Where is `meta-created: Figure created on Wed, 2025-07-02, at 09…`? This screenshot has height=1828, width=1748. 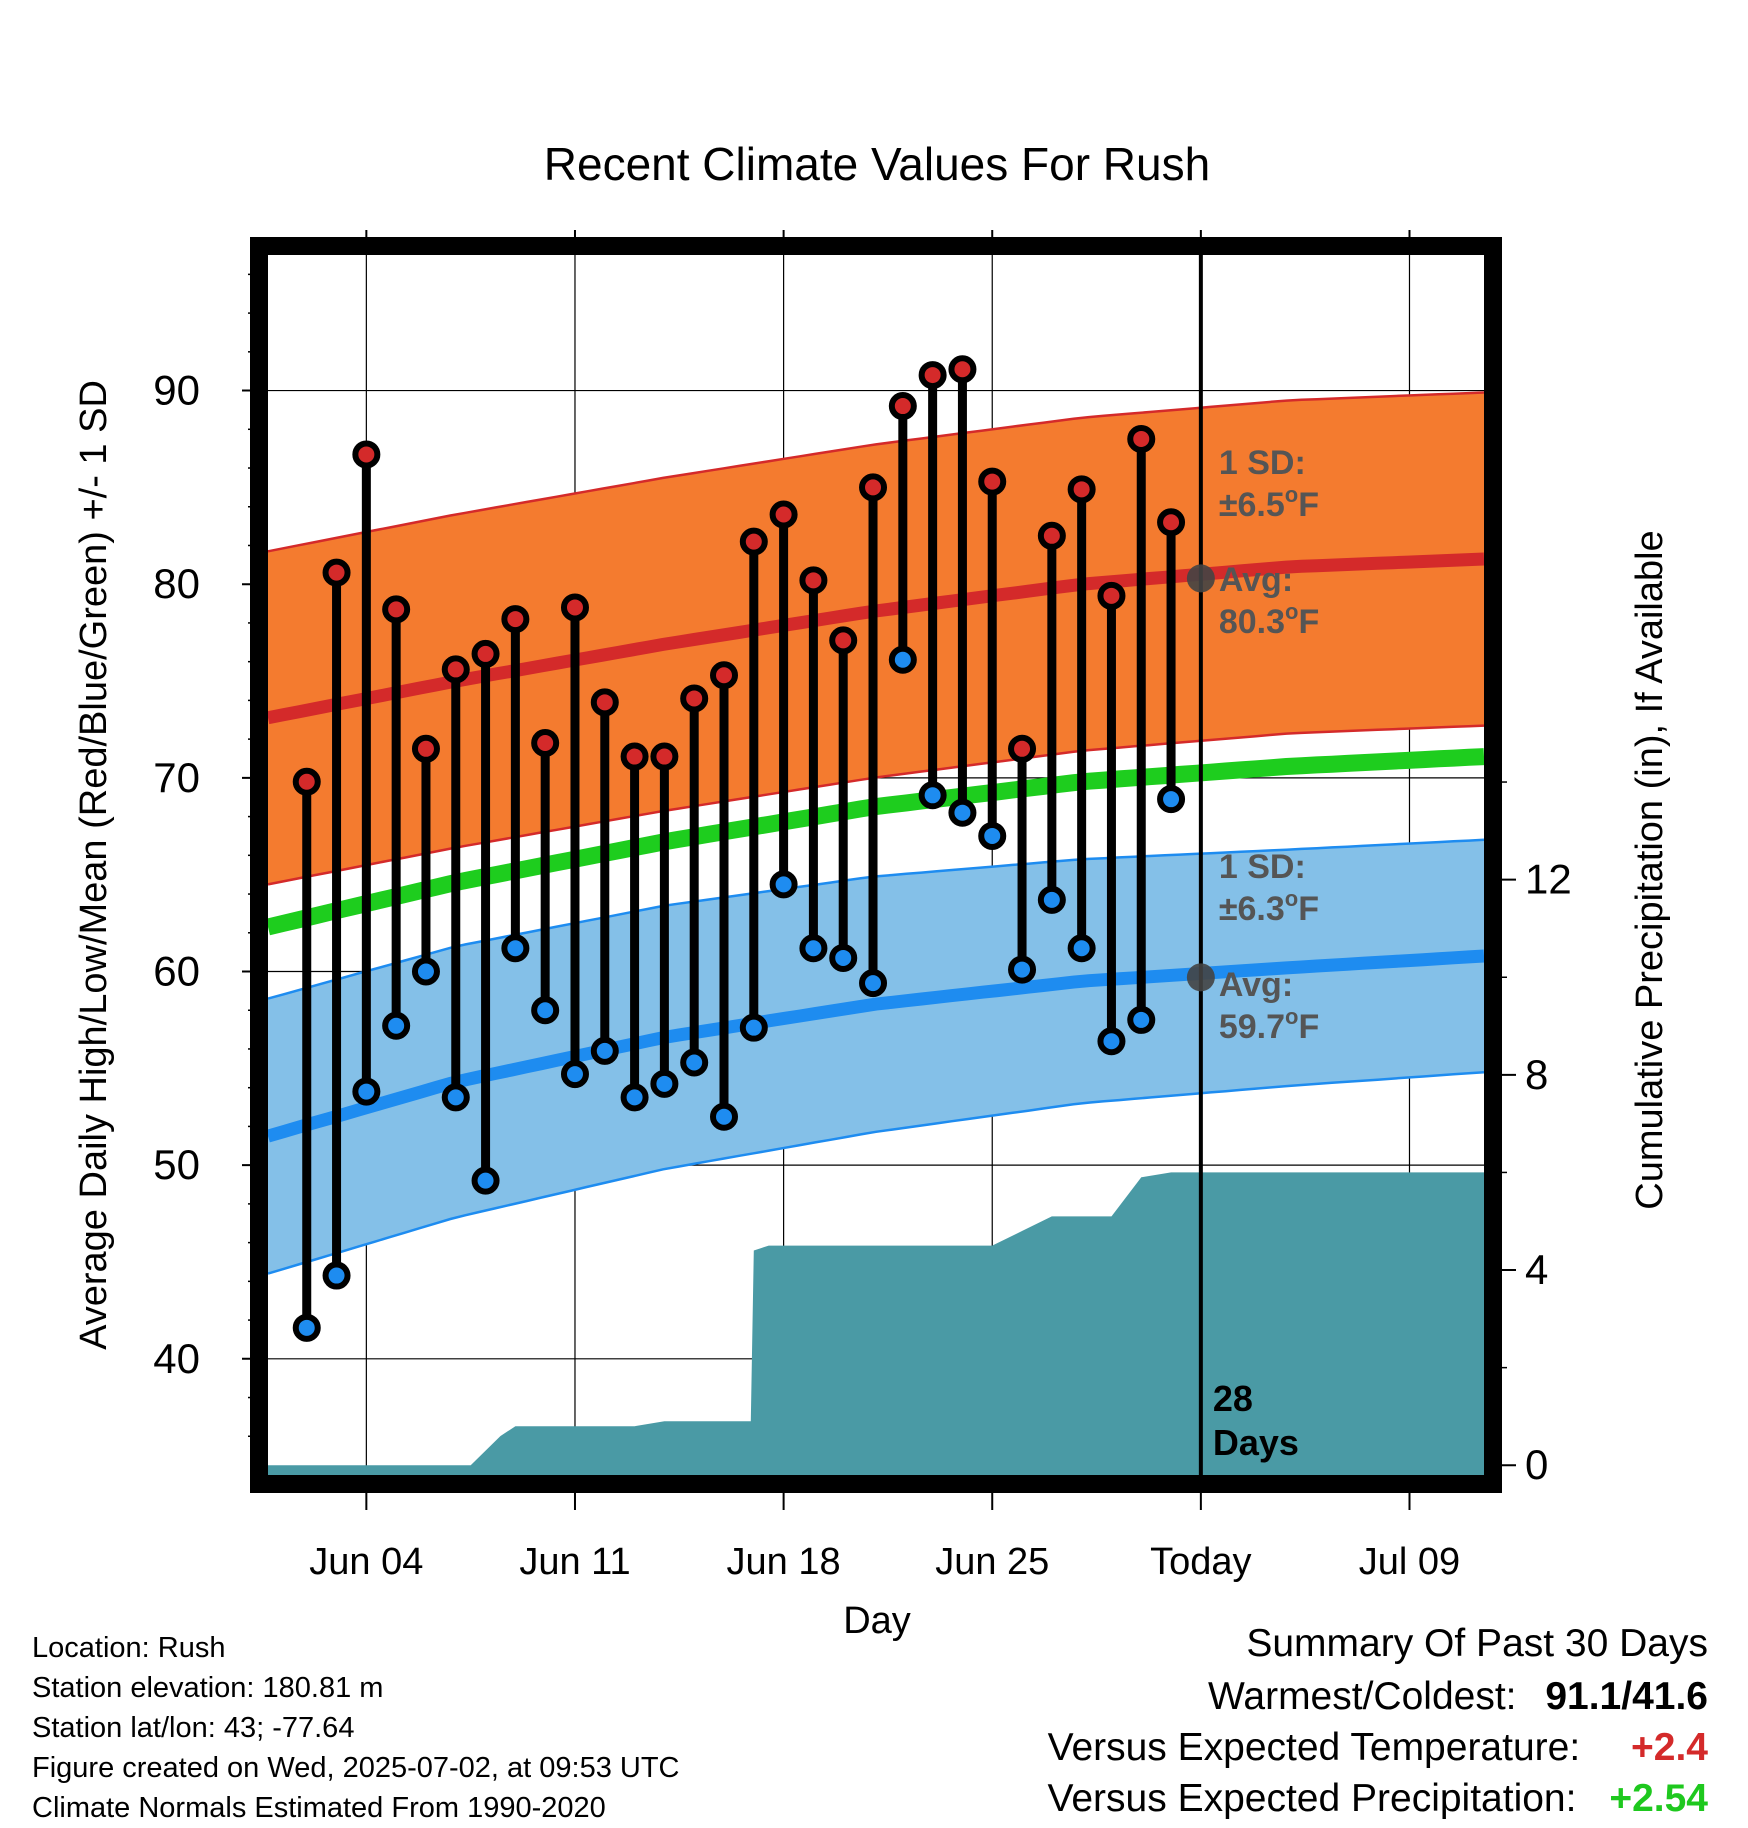
meta-created: Figure created on Wed, 2025-07-02, at 09… is located at coordinates (356, 1768).